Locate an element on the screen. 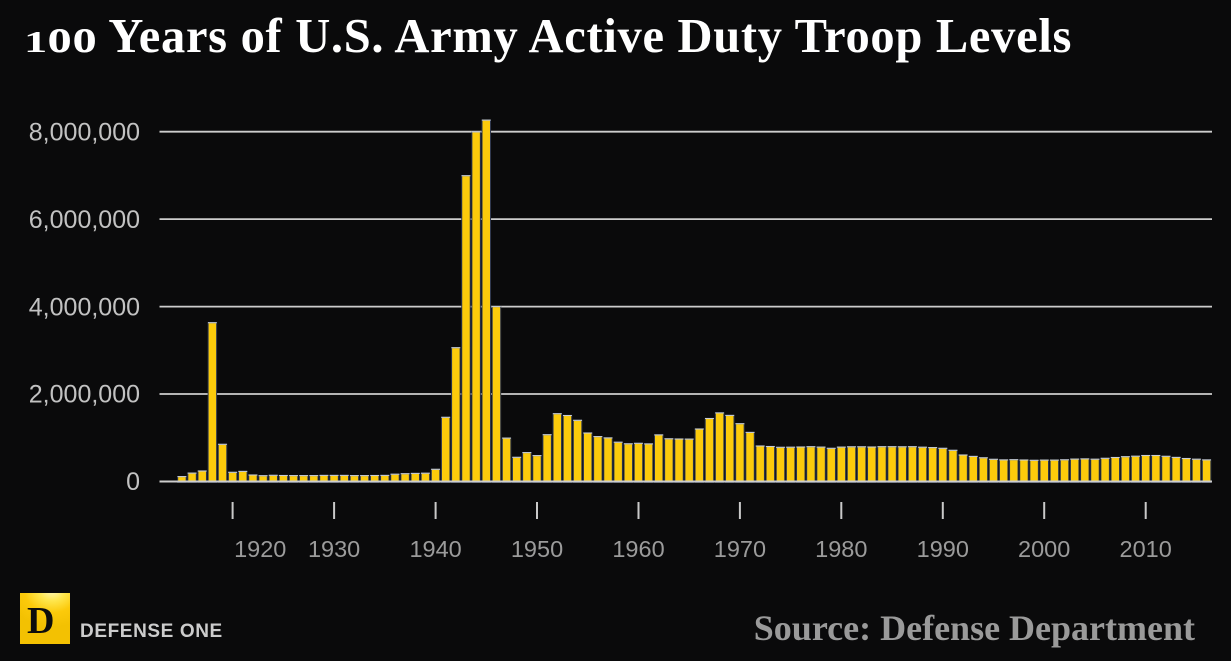  svg-text: 1990 is located at coordinates (943, 549).